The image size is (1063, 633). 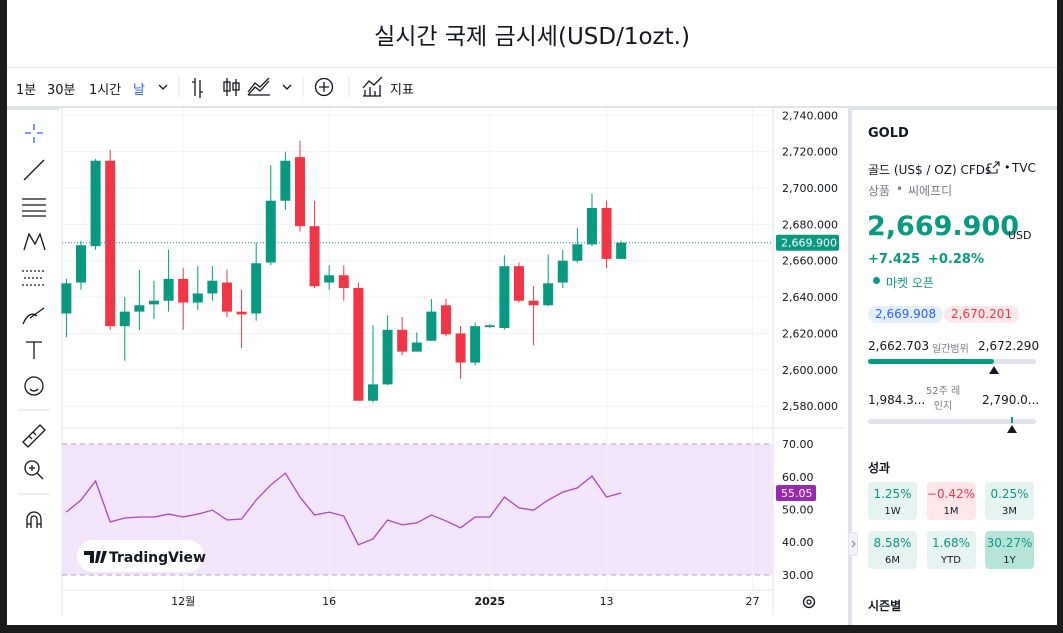 I want to click on week52-label: 52주 레인지, so click(x=943, y=399).